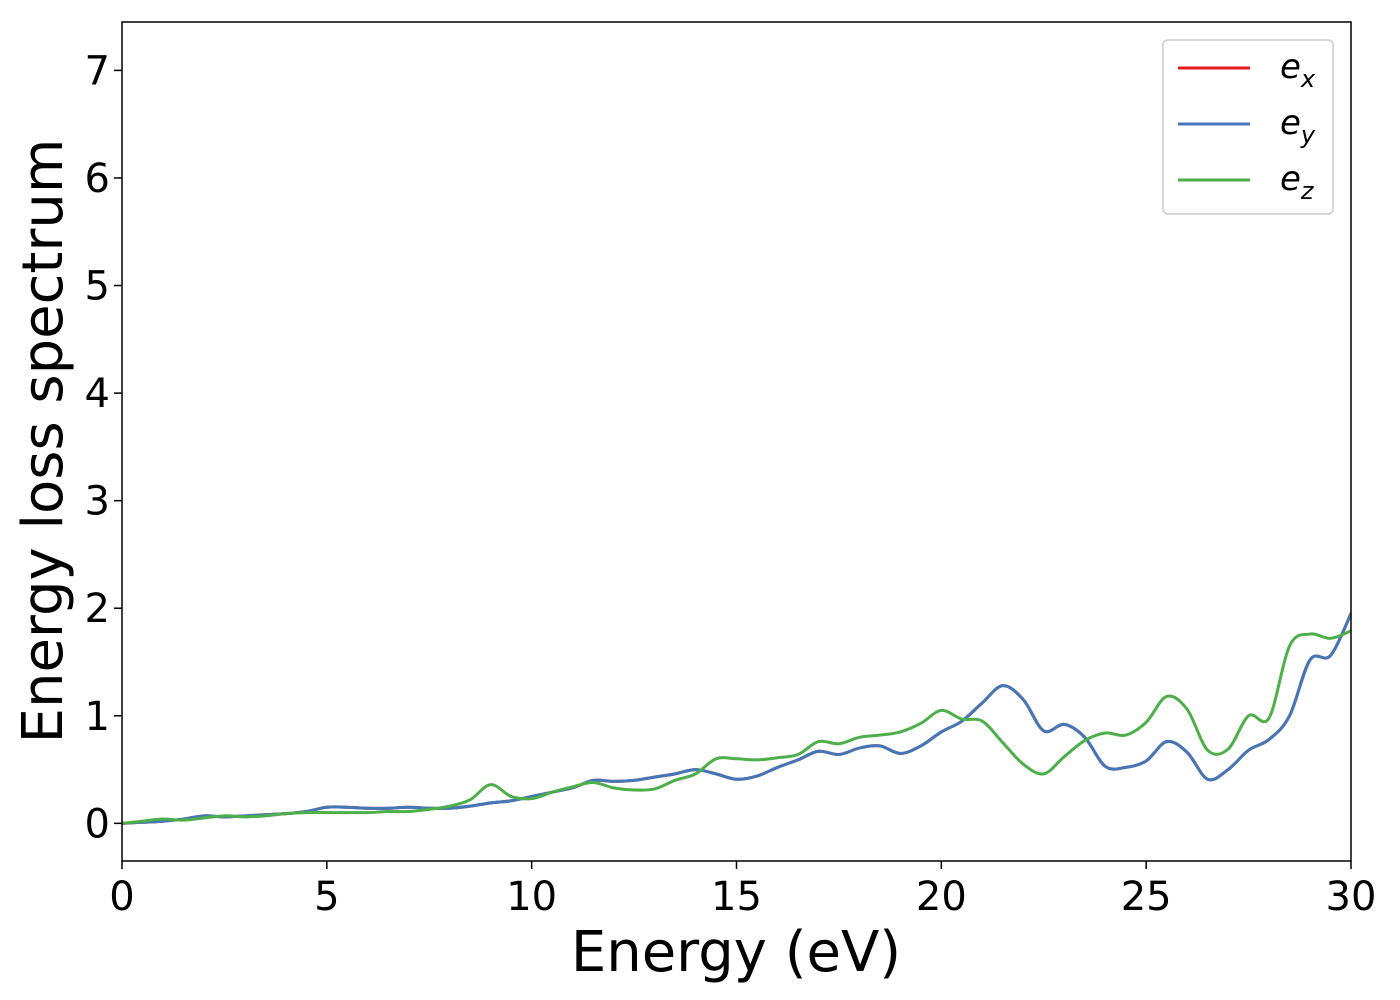 The width and height of the screenshot is (1400, 1000). What do you see at coordinates (103, 447) in the screenshot?
I see `y-axis-ticks: 0 1 2 3 4 5 6 7` at bounding box center [103, 447].